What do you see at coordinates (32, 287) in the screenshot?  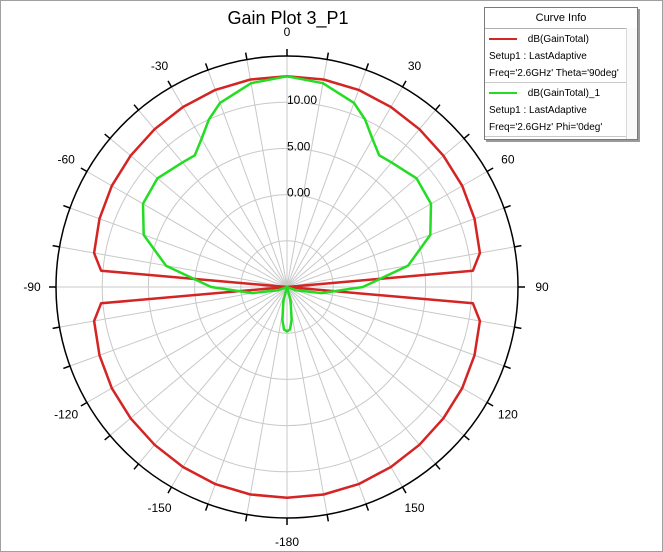 I see `angle-label: -90` at bounding box center [32, 287].